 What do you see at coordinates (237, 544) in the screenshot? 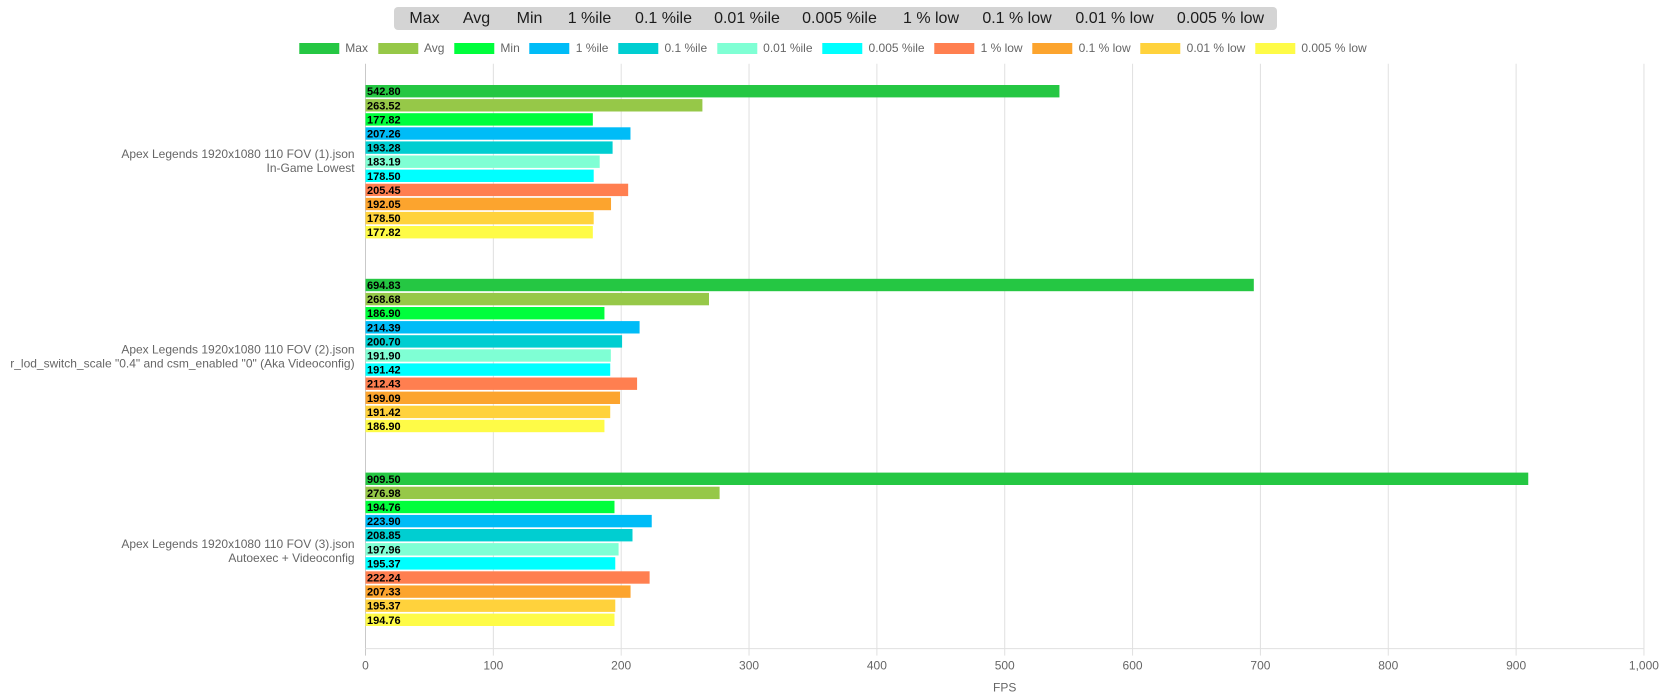
I see `svg-text:Apex Legends 1920x1080 110 FOV: Apex Legends 1920x1080 110 FOV (3).json` at bounding box center [237, 544].